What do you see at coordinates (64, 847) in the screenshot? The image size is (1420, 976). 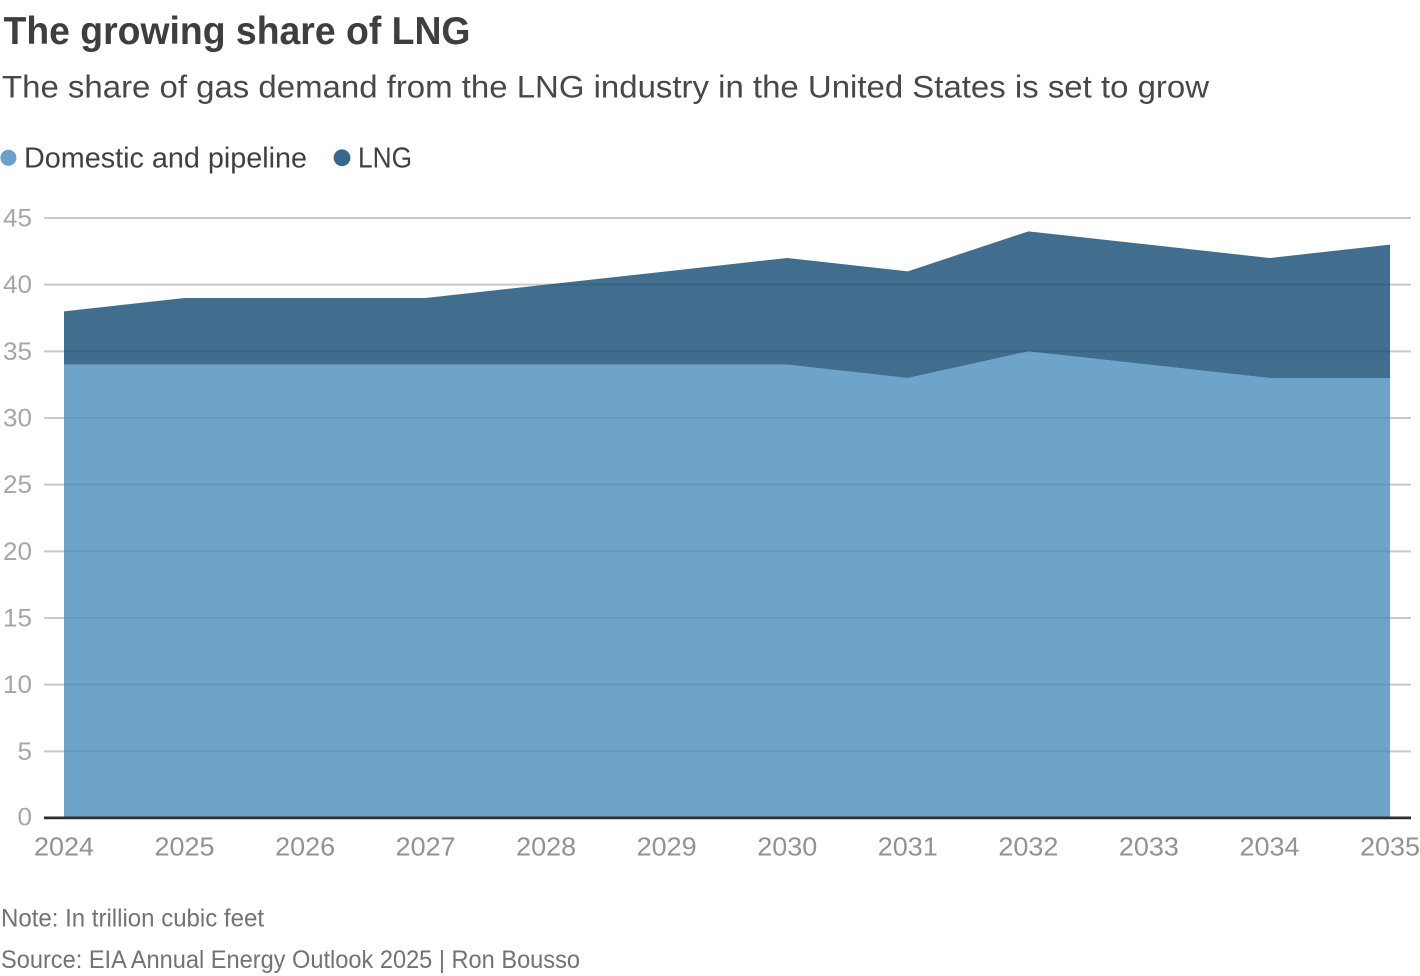 I see `svg-text: 2024` at bounding box center [64, 847].